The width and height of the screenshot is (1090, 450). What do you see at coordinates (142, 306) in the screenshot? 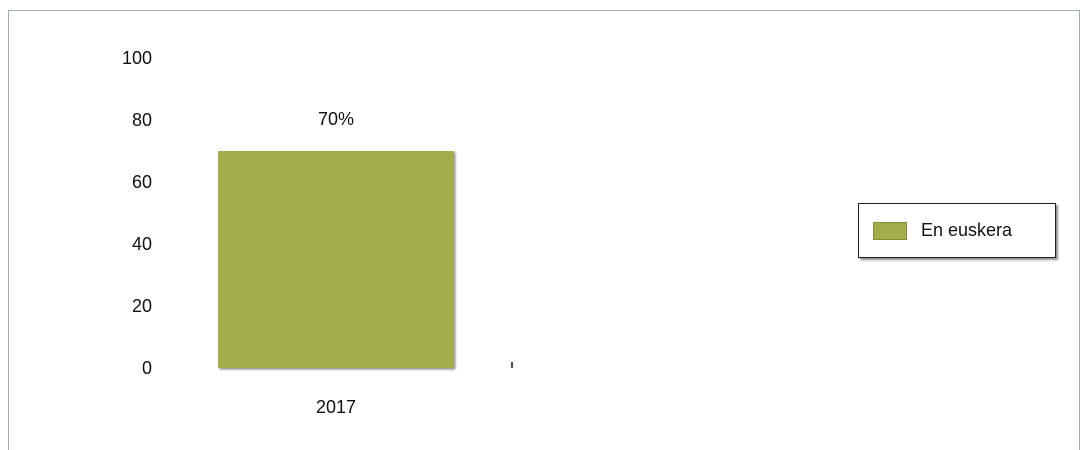
I see `y-tick-label: 20` at bounding box center [142, 306].